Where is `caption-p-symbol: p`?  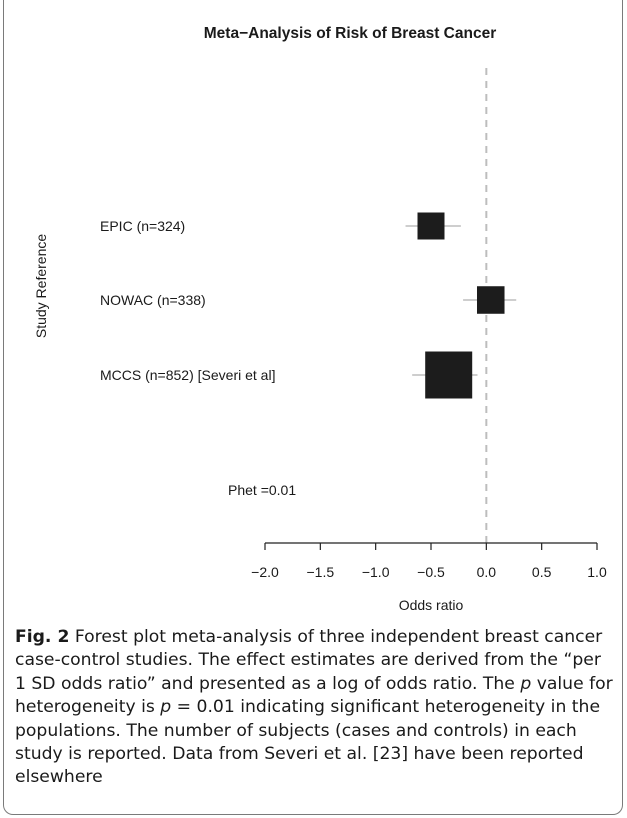
caption-p-symbol: p is located at coordinates (526, 683).